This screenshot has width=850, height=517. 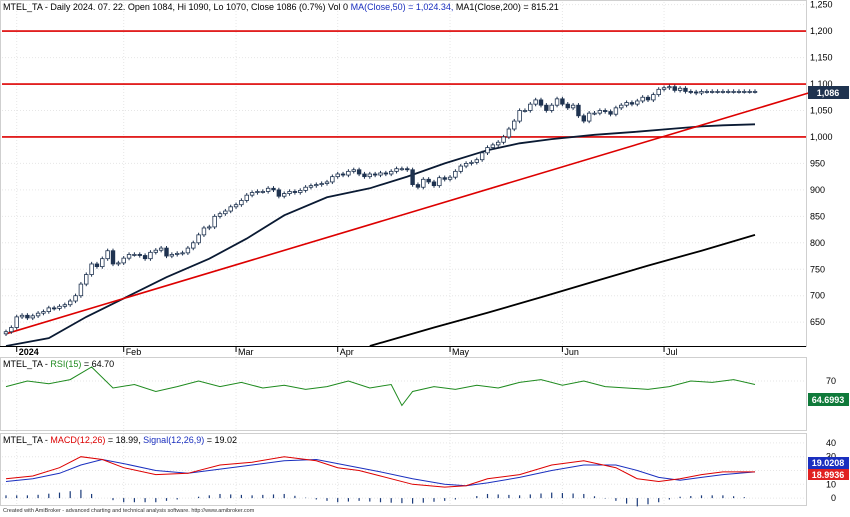 What do you see at coordinates (403, 351) in the screenshot?
I see `x-axis: 2024 Feb Mar Apr May Jun Jul` at bounding box center [403, 351].